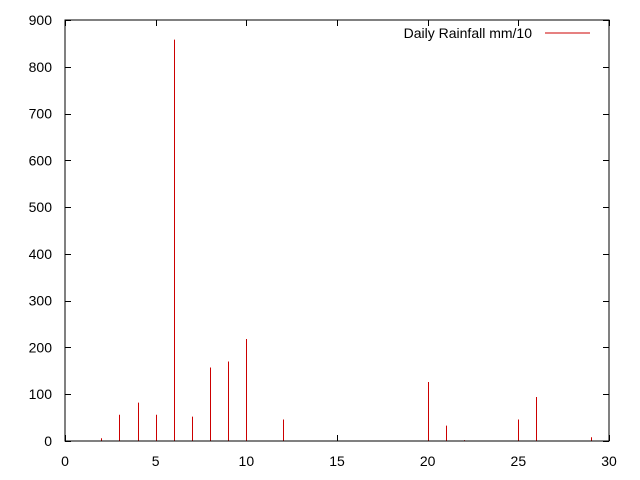 Image resolution: width=640 pixels, height=480 pixels. What do you see at coordinates (41, 67) in the screenshot?
I see `y-tick-label: 800` at bounding box center [41, 67].